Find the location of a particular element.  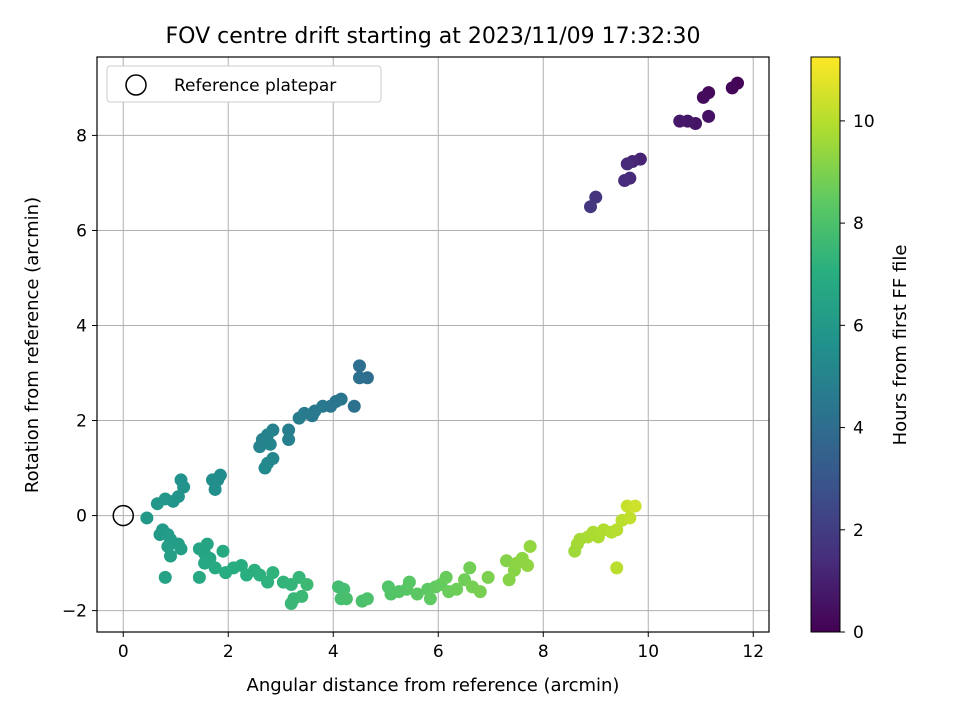

y-axis-ticks: −2 0 2 4 6 8 is located at coordinates (79, 374).